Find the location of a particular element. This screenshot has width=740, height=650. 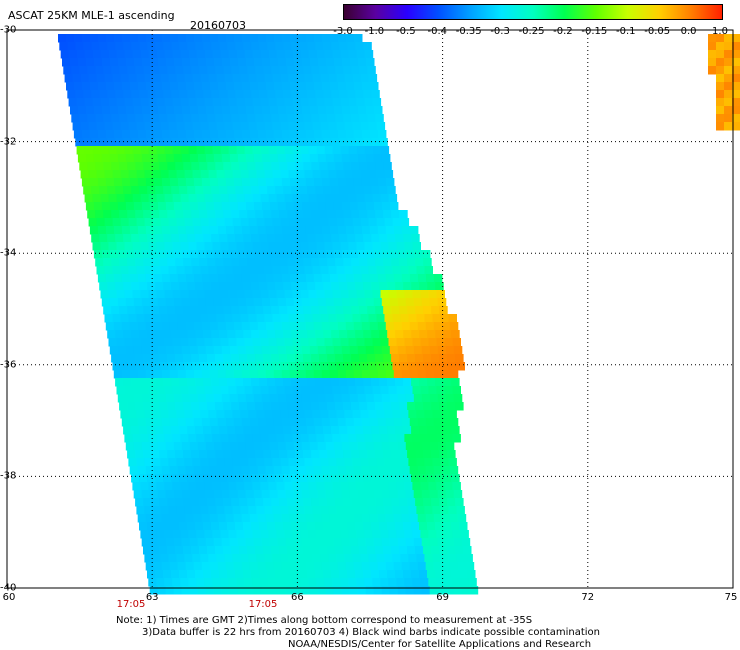

x-tick-label: 63 is located at coordinates (152, 597).